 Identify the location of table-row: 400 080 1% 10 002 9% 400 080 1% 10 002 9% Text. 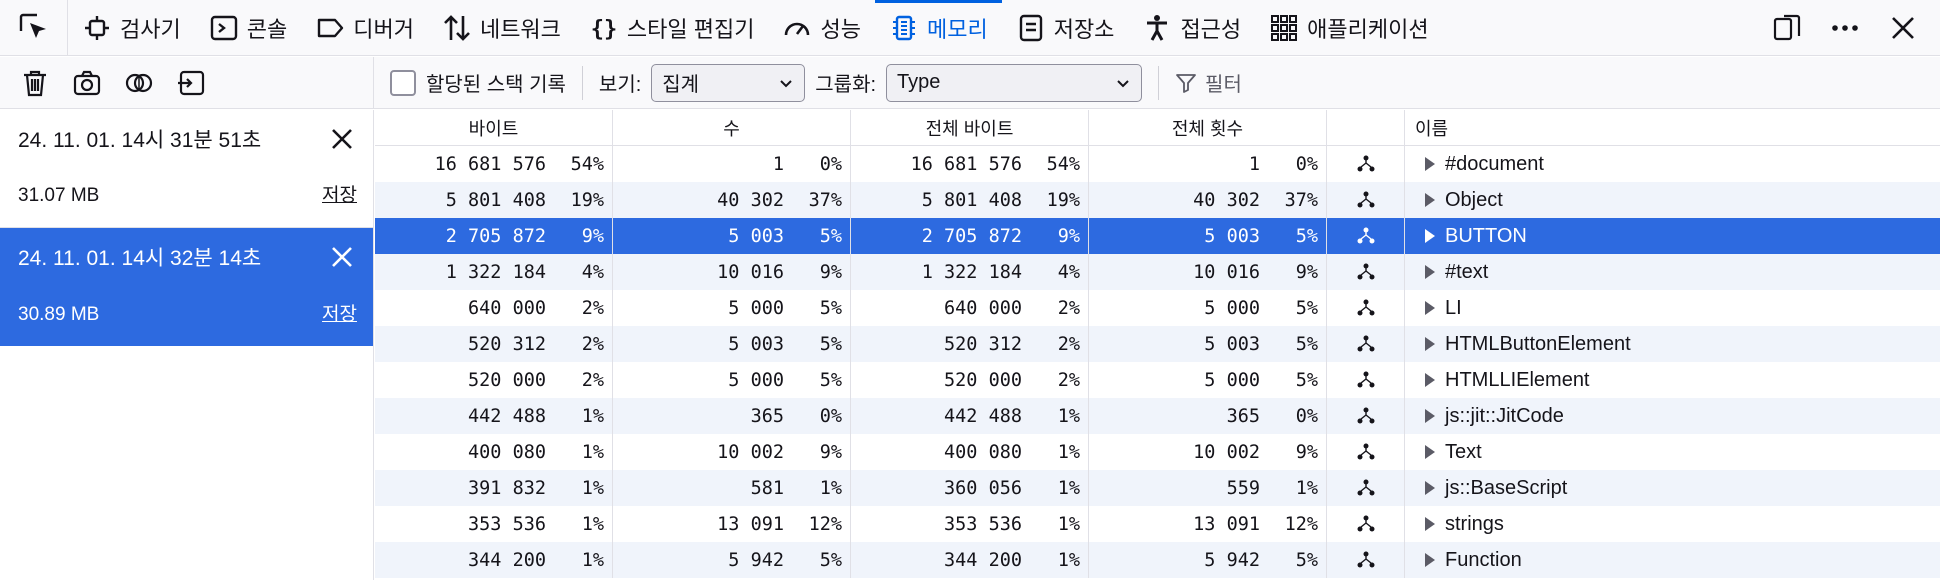
(1157, 452).